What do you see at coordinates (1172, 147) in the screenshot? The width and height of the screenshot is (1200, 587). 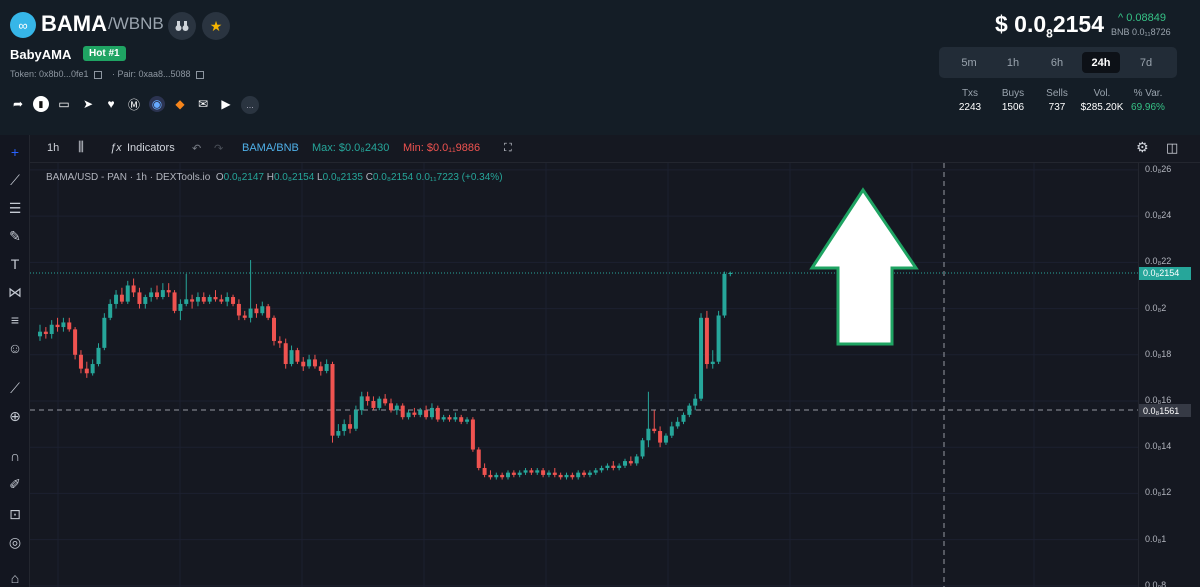 I see `camera-icon: ◫` at bounding box center [1172, 147].